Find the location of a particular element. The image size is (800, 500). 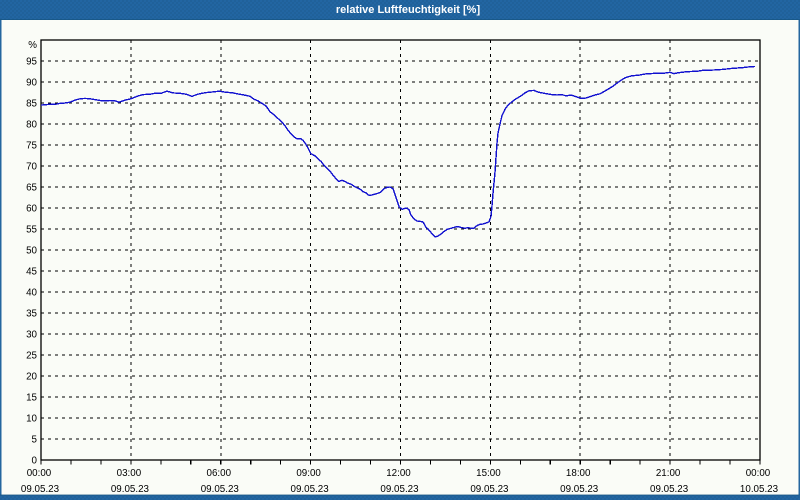

svg-text: 30 is located at coordinates (31, 334).